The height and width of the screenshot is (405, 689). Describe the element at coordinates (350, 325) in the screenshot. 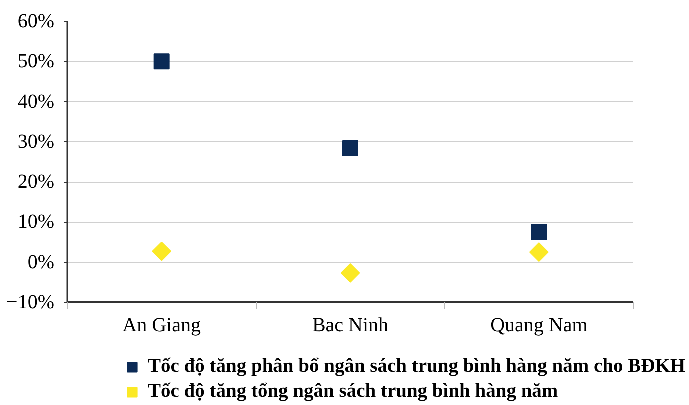

I see `x-tick-label: Bac Ninh` at that location.